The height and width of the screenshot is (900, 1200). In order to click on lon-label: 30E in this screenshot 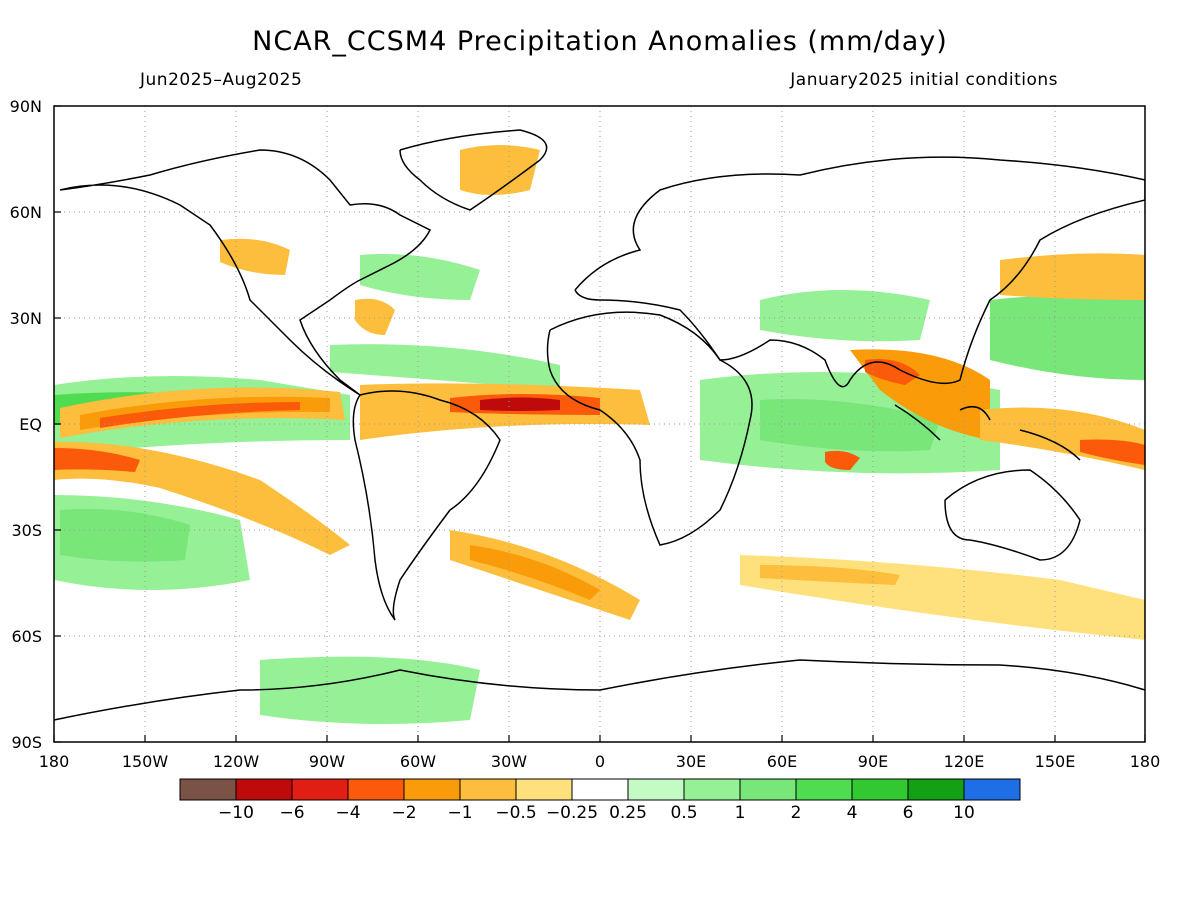, I will do `click(691, 761)`.